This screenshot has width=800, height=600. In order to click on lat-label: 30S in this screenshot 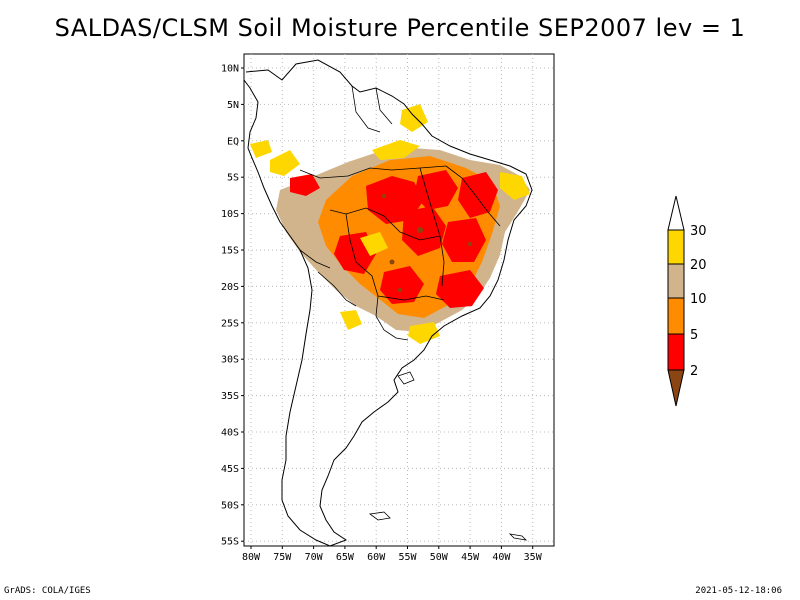, I will do `click(230, 360)`.